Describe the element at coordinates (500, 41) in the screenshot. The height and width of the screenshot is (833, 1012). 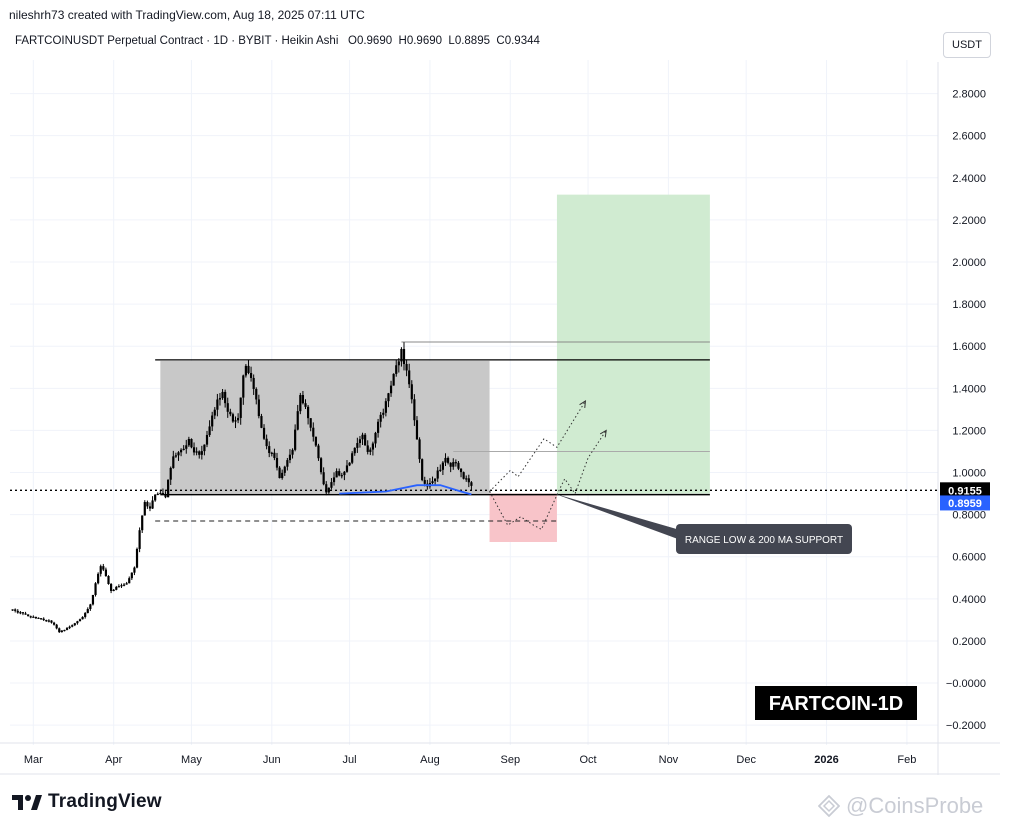
I see `ohlc-close-label: C` at that location.